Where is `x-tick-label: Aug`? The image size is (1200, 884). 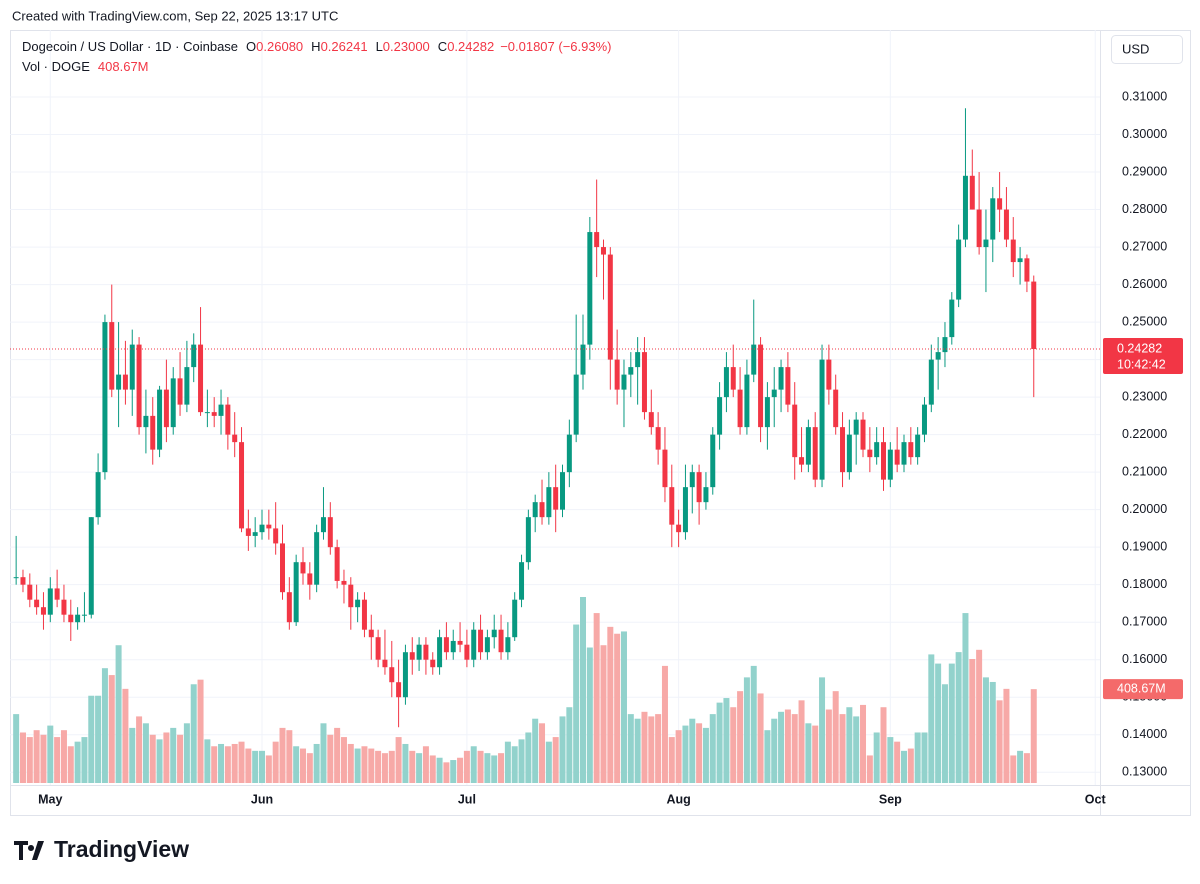 x-tick-label: Aug is located at coordinates (678, 799).